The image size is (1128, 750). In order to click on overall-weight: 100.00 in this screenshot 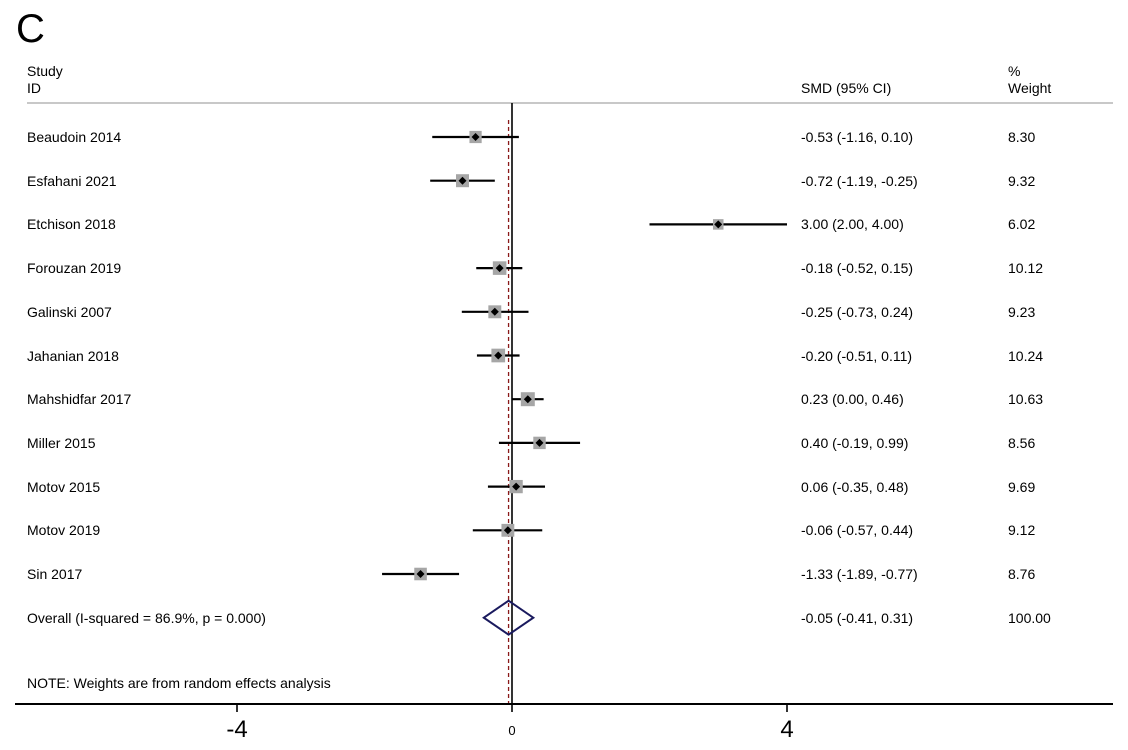, I will do `click(1029, 617)`.